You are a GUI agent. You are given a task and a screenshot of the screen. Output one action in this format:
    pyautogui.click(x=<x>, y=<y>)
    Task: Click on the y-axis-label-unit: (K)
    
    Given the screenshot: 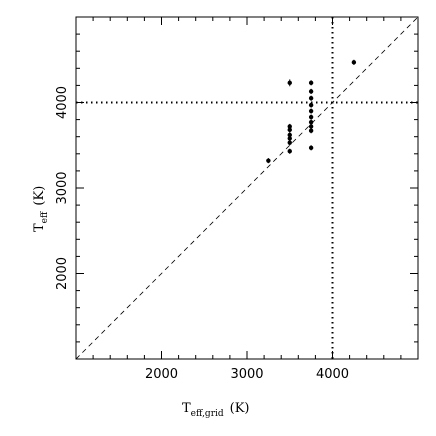 What is the action you would take?
    pyautogui.click(x=39, y=196)
    